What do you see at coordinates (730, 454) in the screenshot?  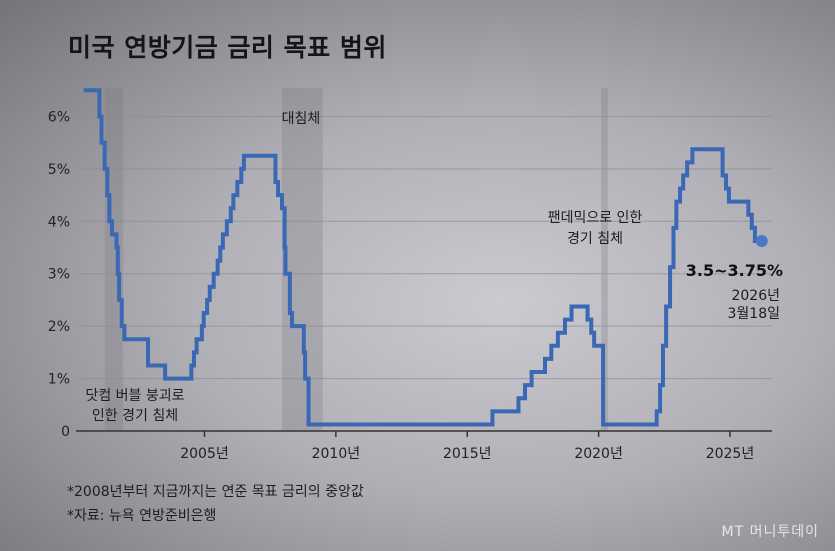 I see `x-tick-label: 2025년` at bounding box center [730, 454].